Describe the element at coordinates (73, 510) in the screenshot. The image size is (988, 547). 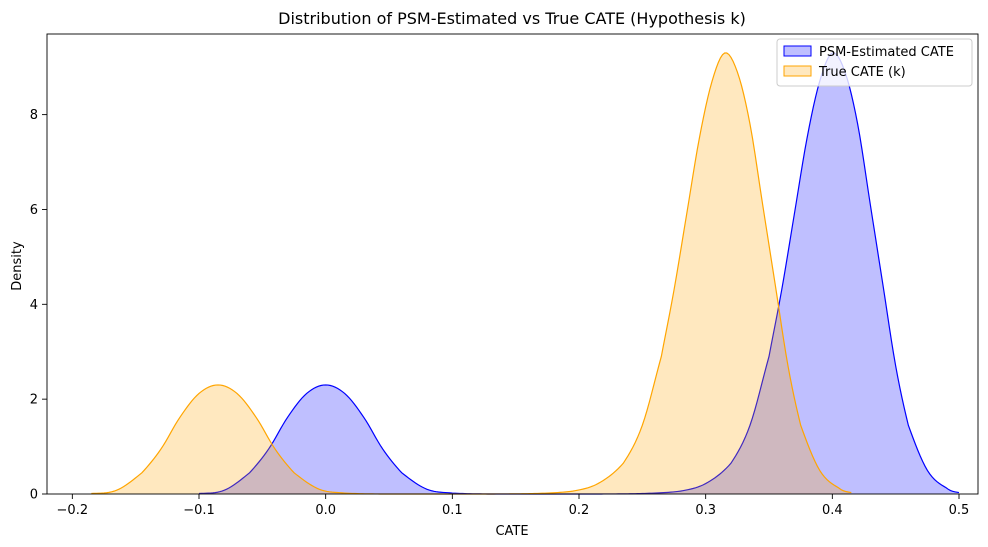
I see `x-tick-label: −0.2` at that location.